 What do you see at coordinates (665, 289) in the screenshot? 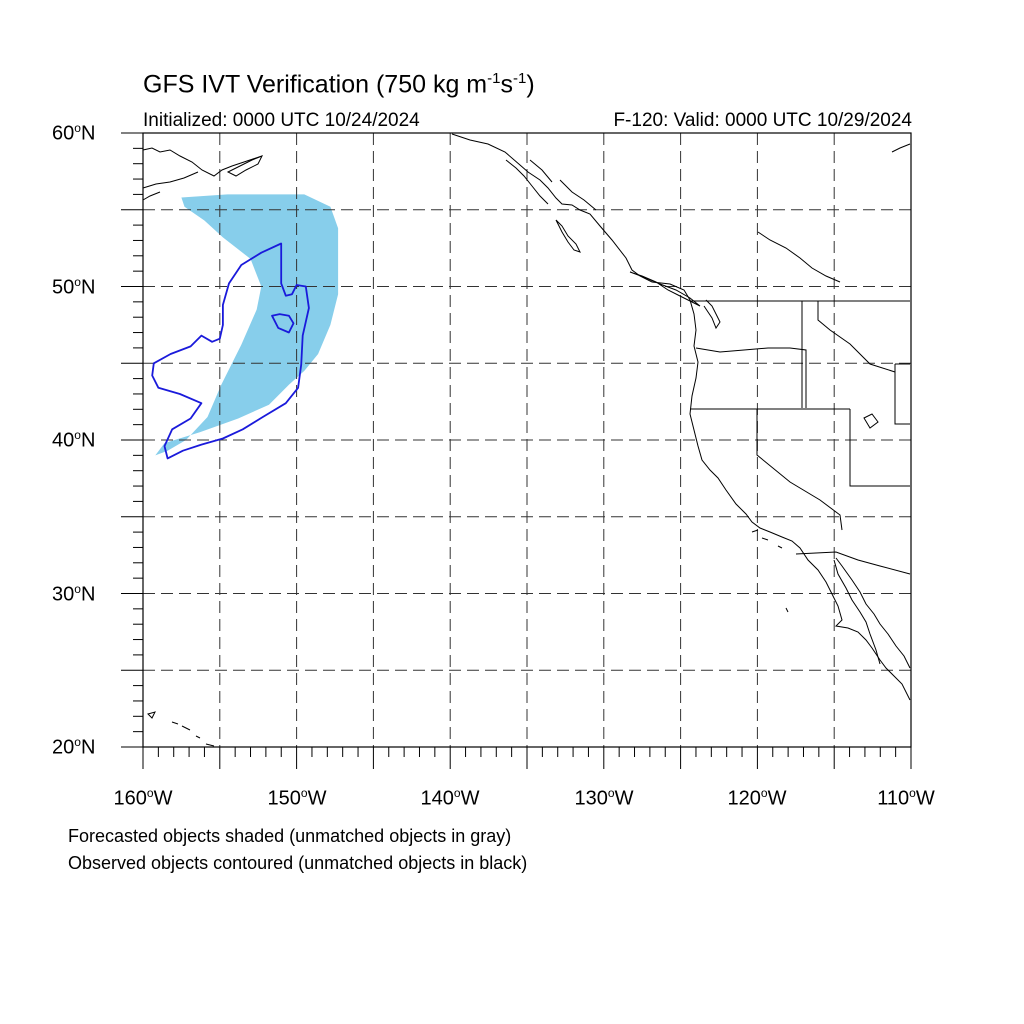
I see `coastline-vancouver-island` at bounding box center [665, 289].